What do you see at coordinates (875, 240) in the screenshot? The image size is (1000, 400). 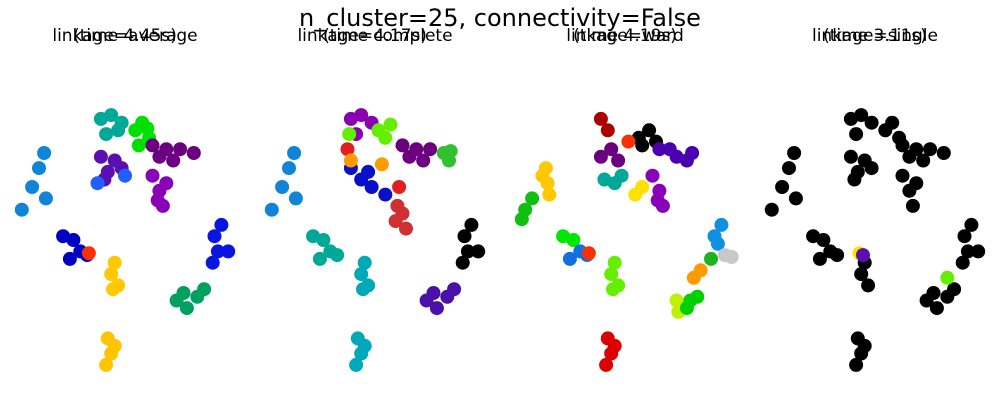 I see `scatter-plot-single` at bounding box center [875, 240].